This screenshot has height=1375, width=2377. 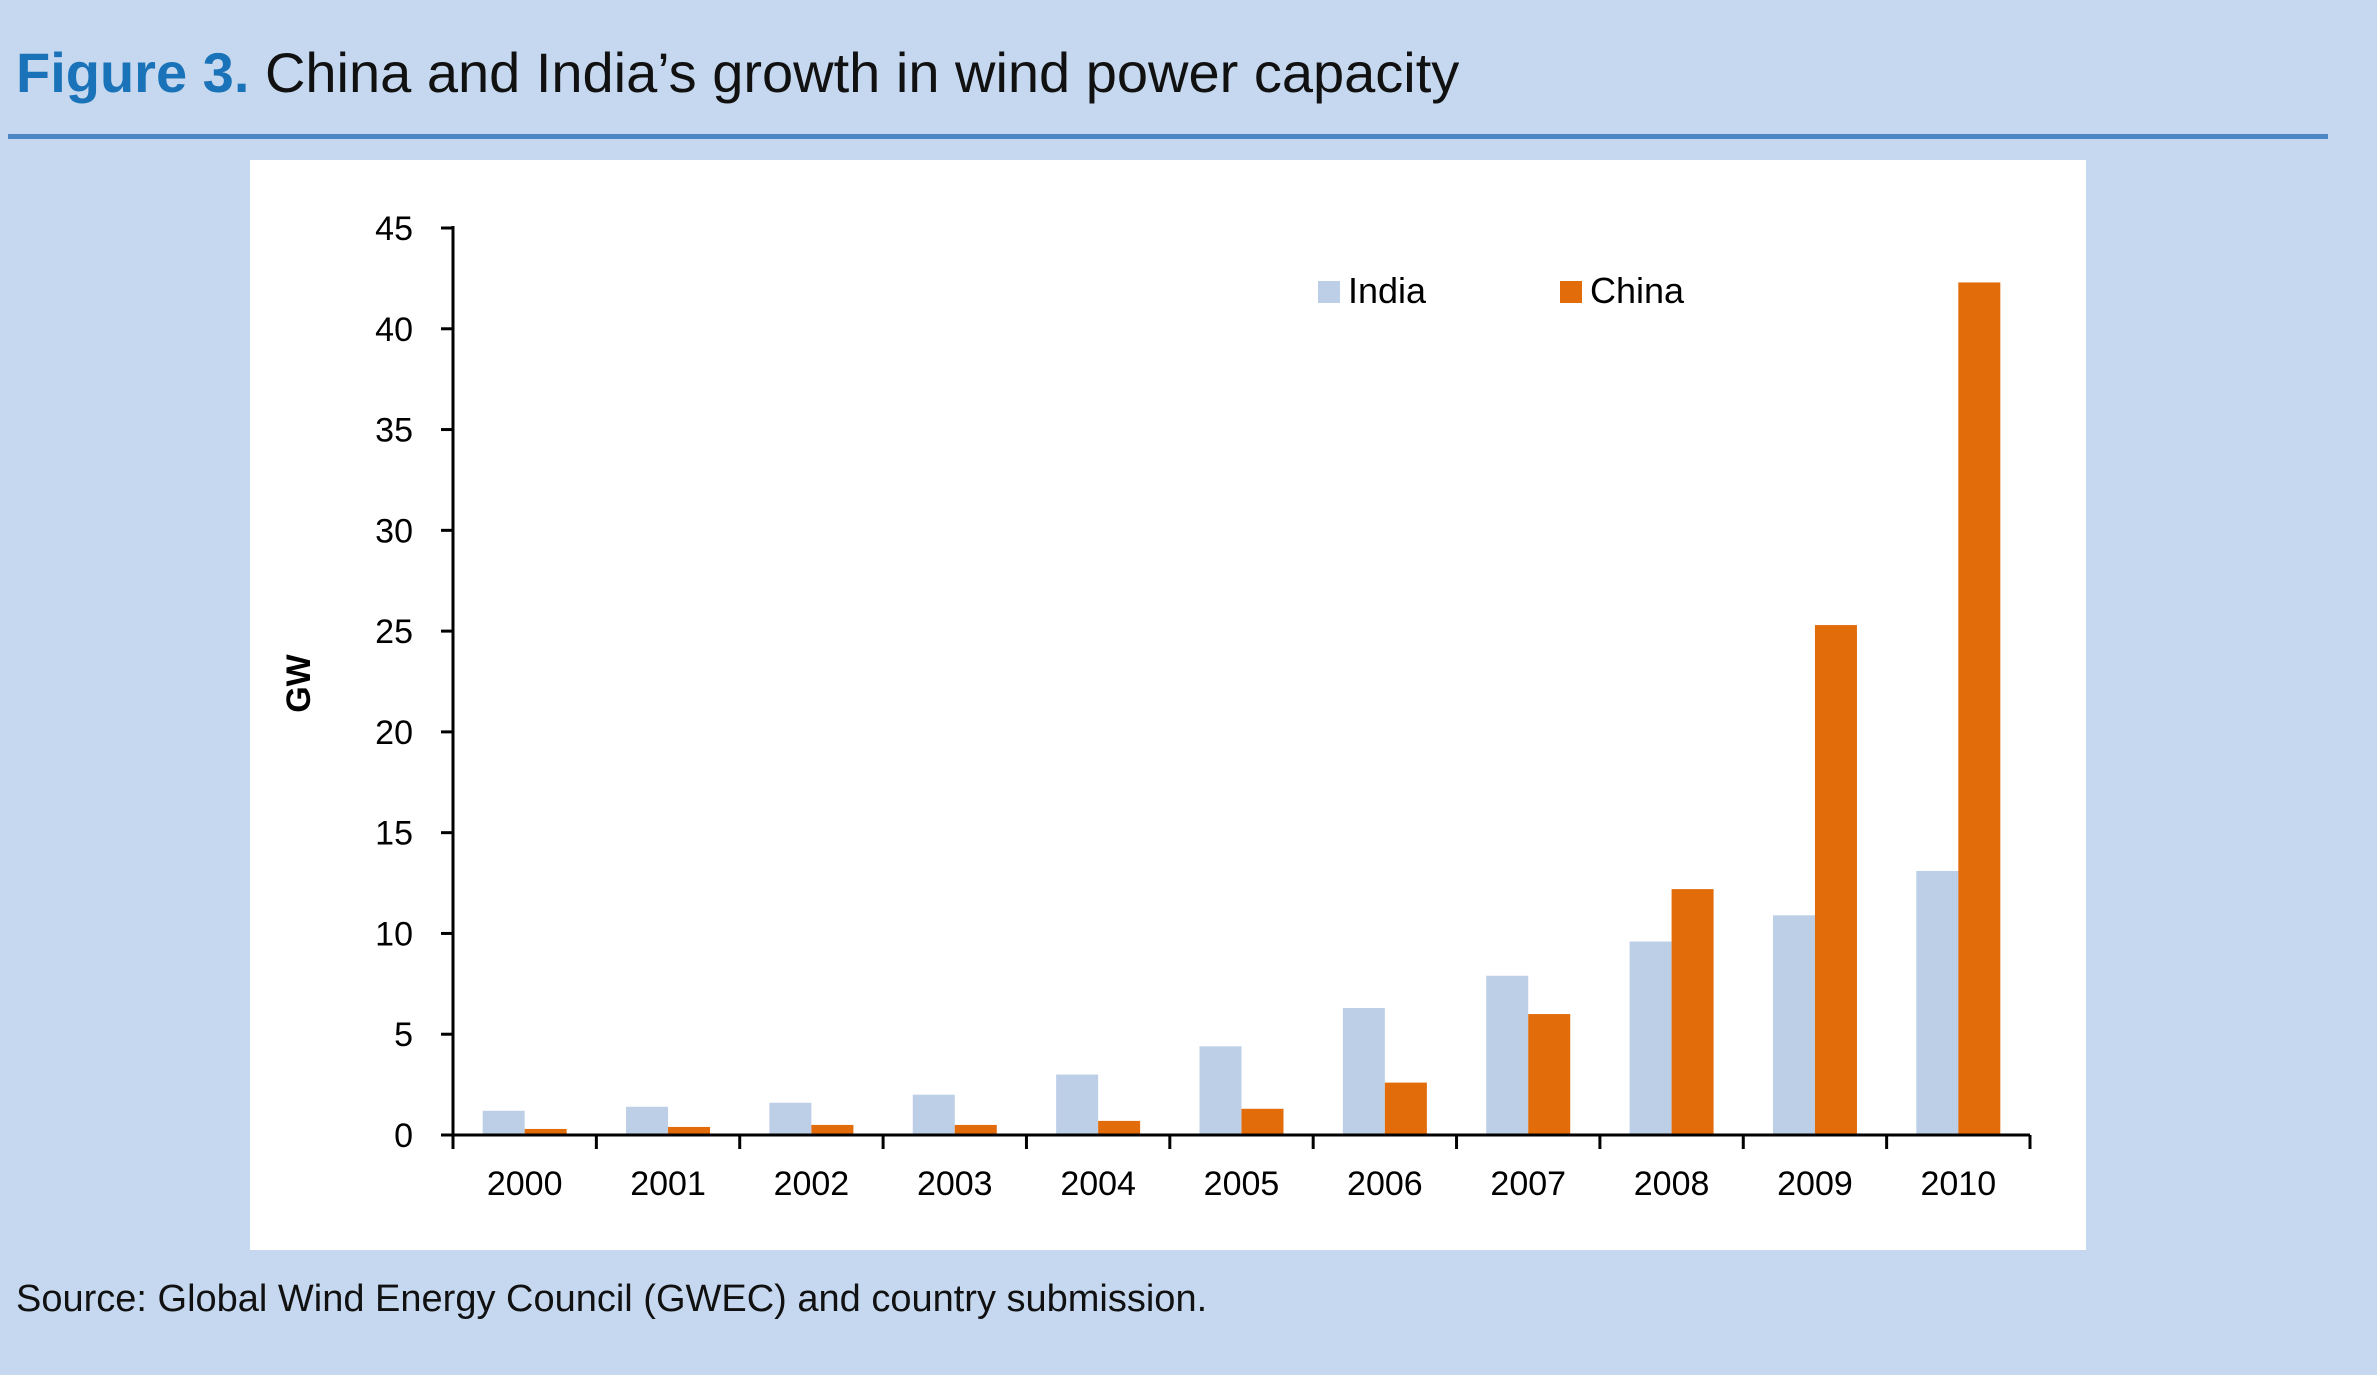 What do you see at coordinates (394, 934) in the screenshot?
I see `y-tick-label-10: 10` at bounding box center [394, 934].